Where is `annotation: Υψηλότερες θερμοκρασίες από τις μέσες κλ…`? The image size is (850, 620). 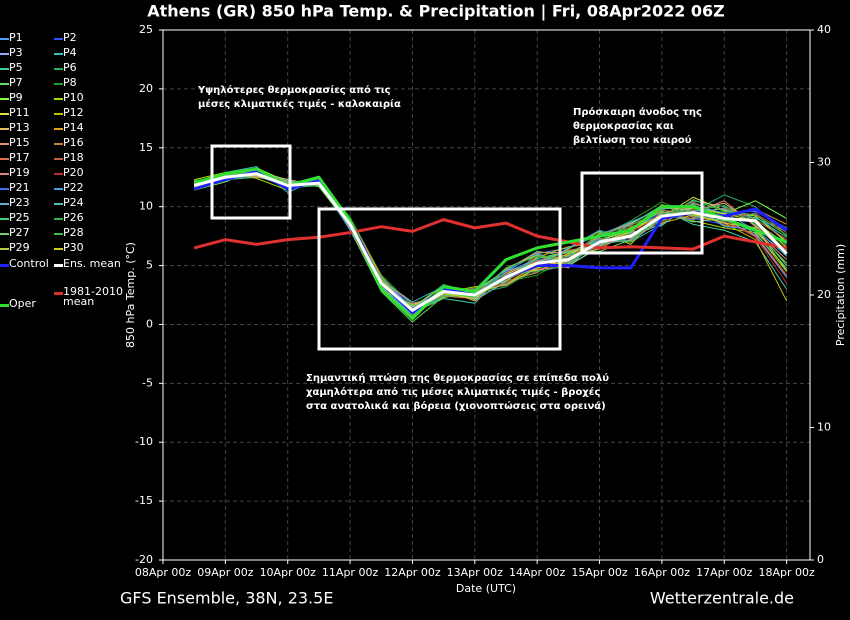
annotation: Υψηλότερες θερμοκρασίες από τις μέσες κλ… is located at coordinates (299, 97).